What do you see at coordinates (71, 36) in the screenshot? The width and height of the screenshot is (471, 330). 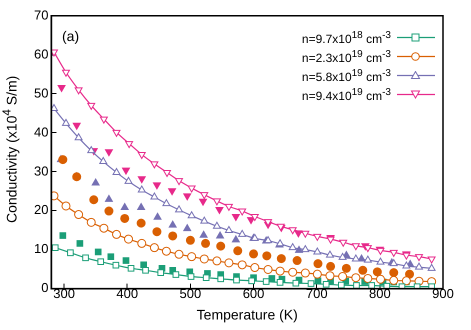 I see `annotation: (a)` at bounding box center [71, 36].